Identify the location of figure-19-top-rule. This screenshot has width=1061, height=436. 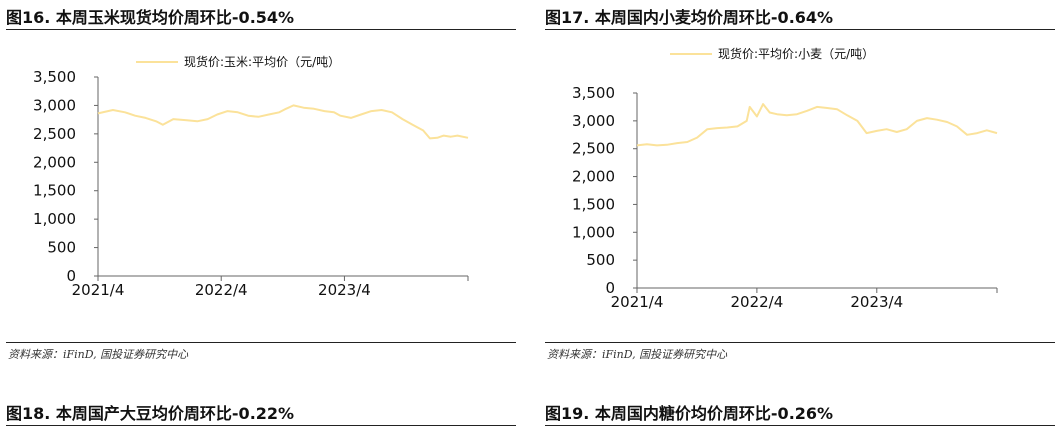
(800, 425).